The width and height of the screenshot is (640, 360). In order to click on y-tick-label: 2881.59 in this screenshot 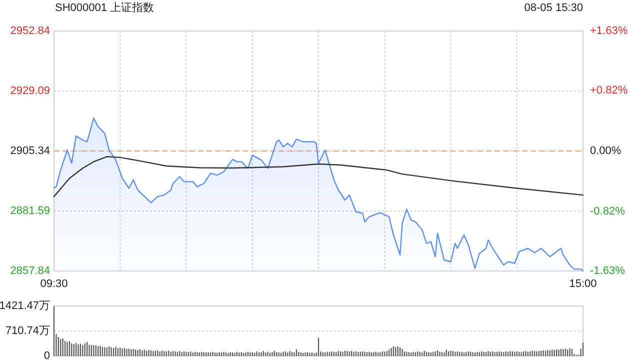, I will do `click(30, 210)`.